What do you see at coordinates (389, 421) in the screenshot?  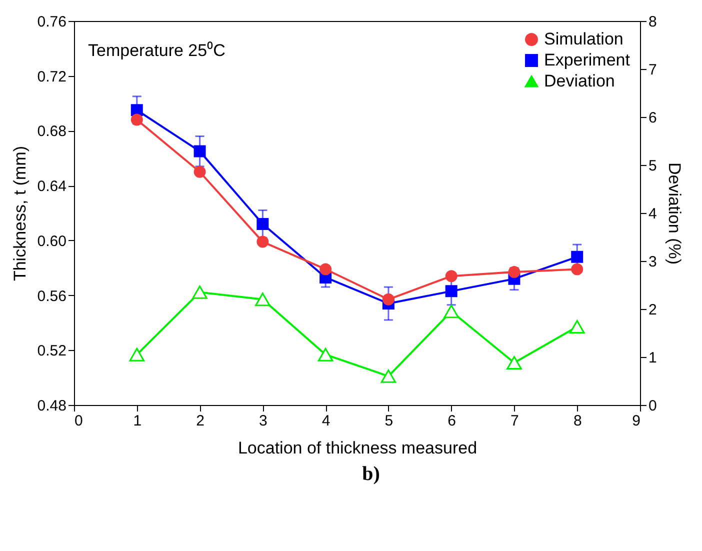 I see `x-tick-label: 5` at bounding box center [389, 421].